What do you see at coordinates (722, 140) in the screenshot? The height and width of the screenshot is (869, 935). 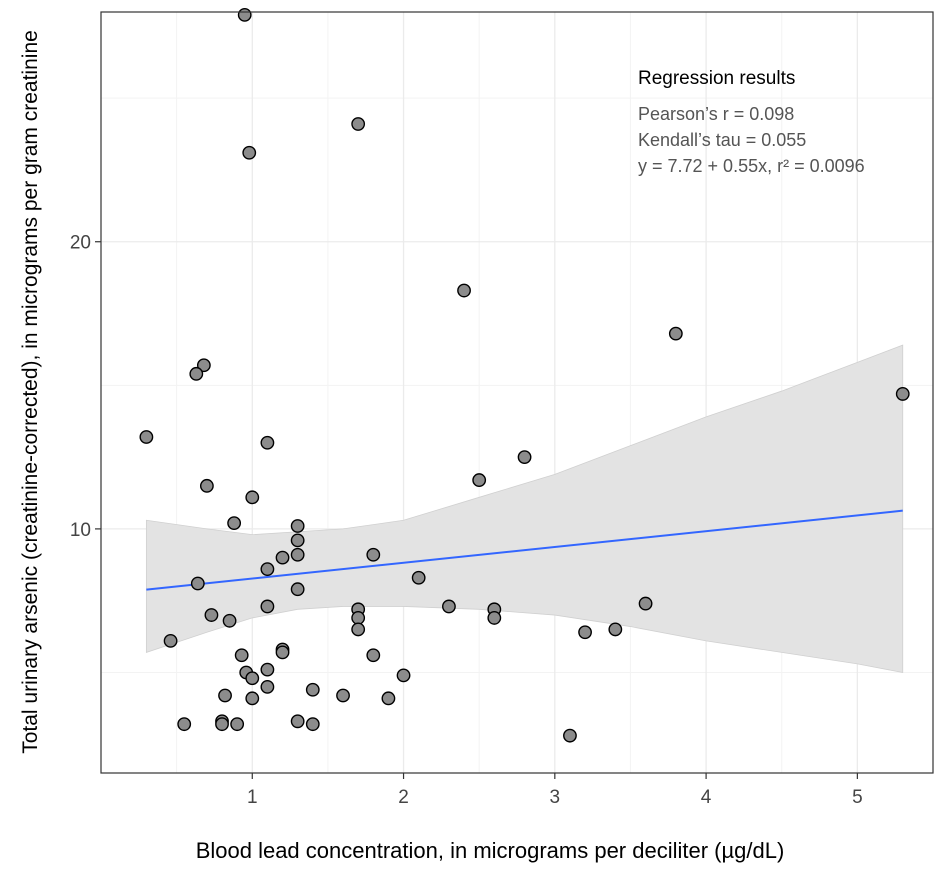 I see `annotation-line-kendall: Kendall’s tau = 0.055` at bounding box center [722, 140].